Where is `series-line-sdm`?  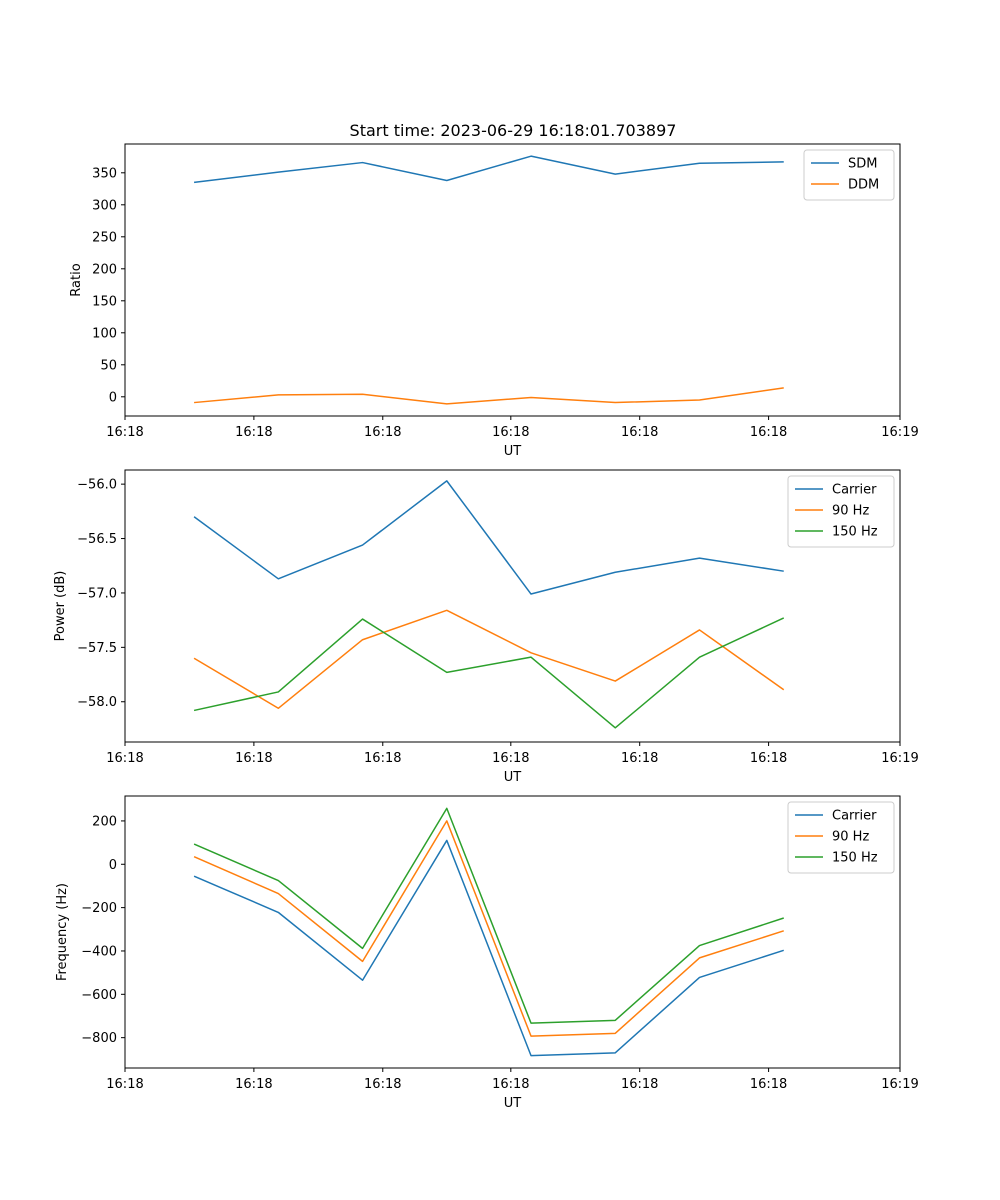 series-line-sdm is located at coordinates (488, 169).